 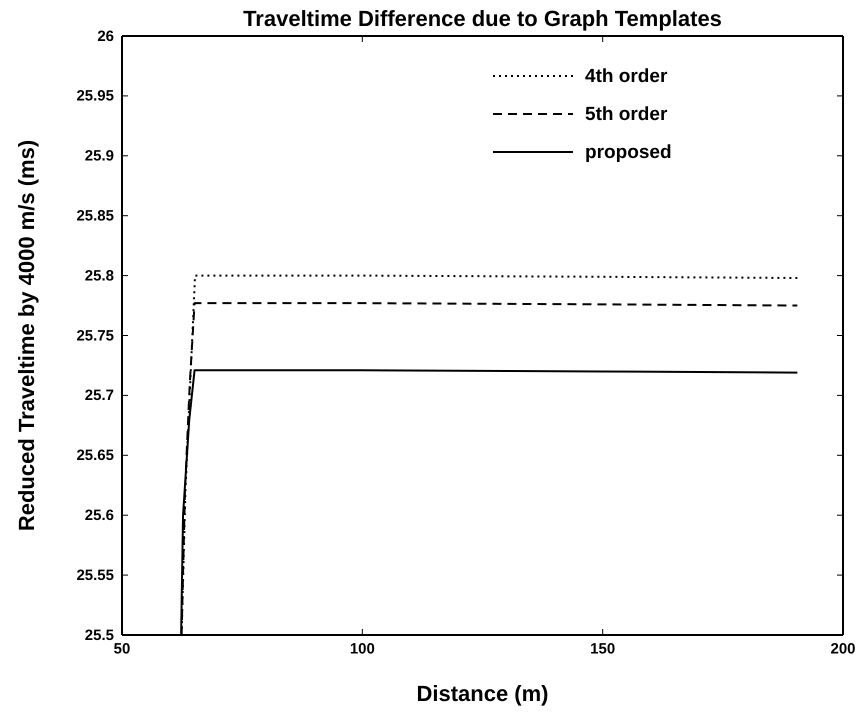 I want to click on legend-label: 5th order, so click(x=626, y=114).